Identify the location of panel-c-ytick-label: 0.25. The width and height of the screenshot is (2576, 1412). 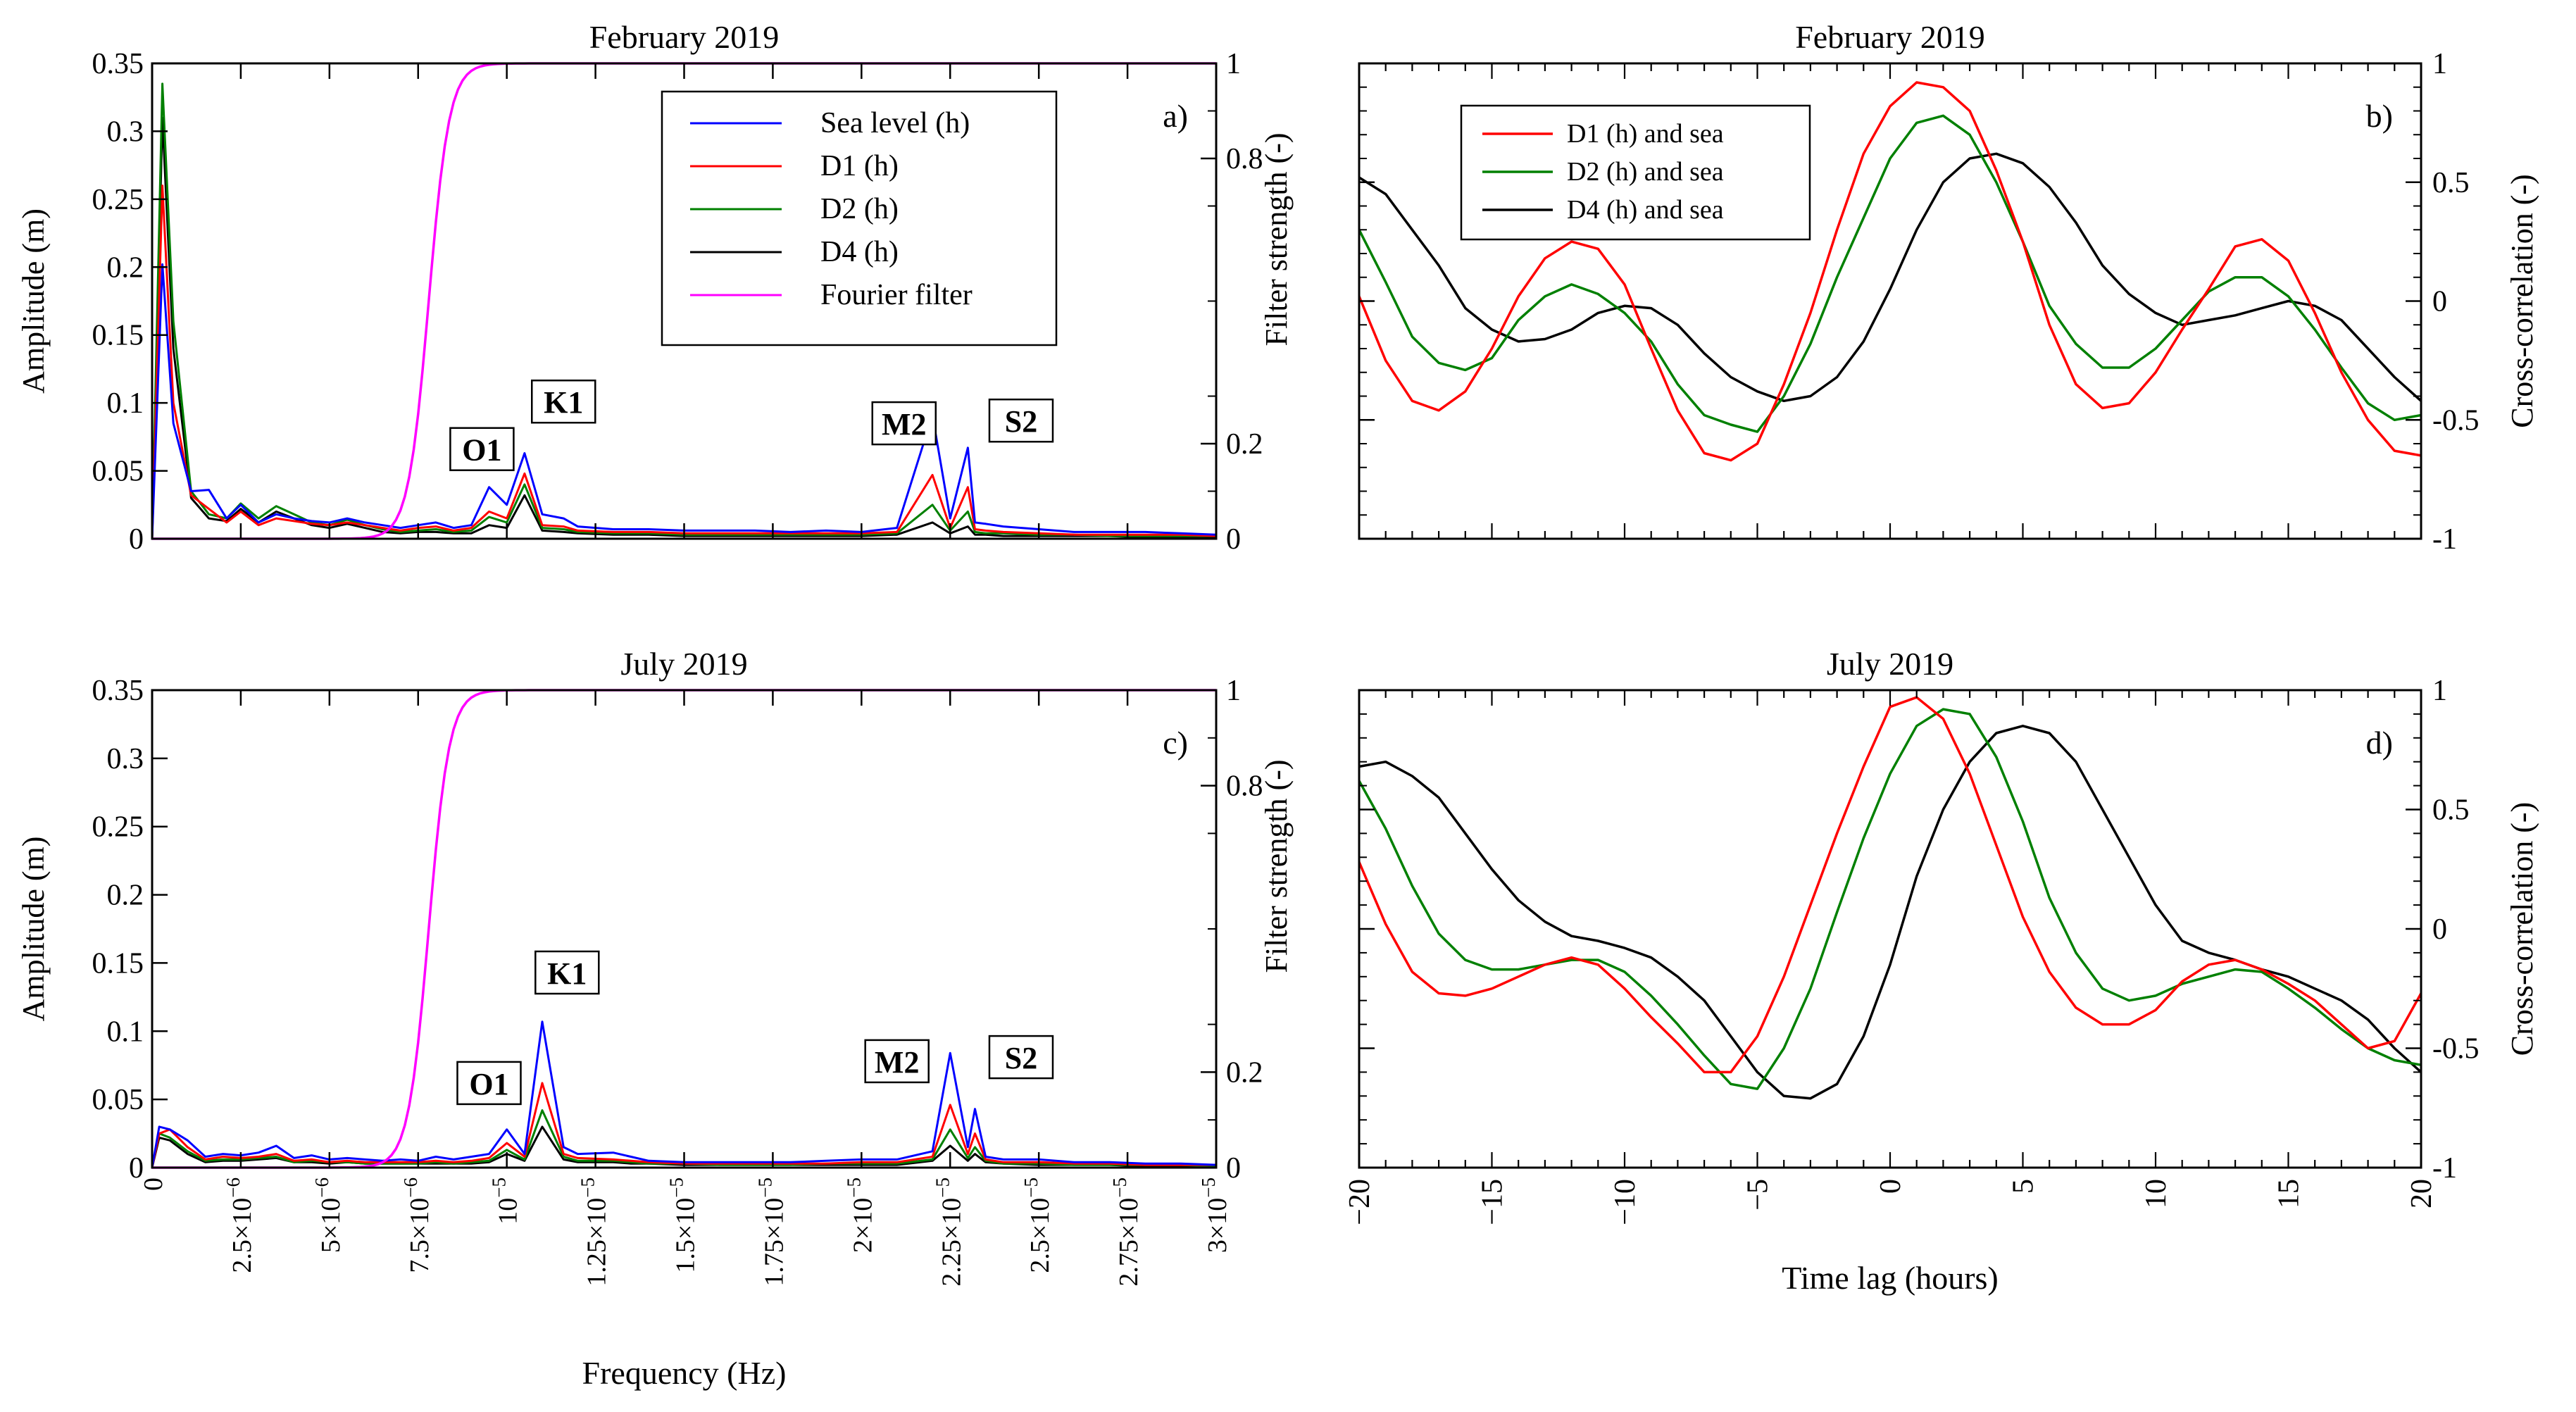
(118, 827).